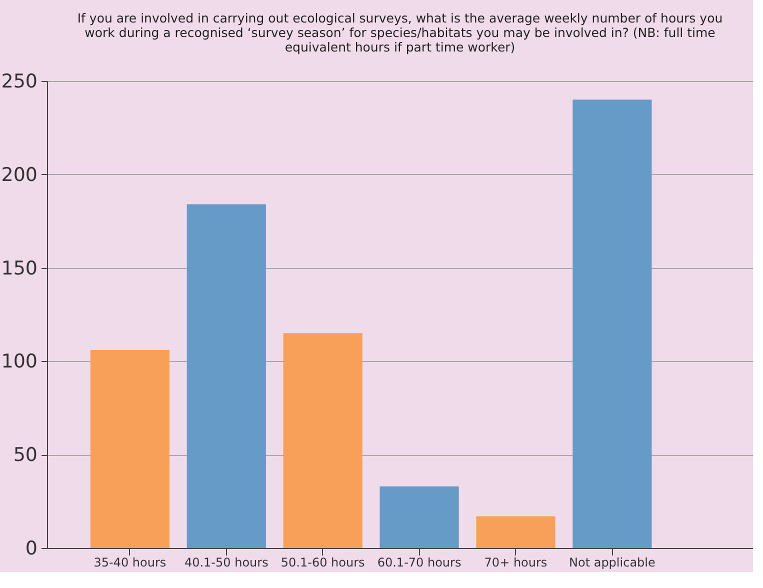 The image size is (763, 588). Describe the element at coordinates (19, 361) in the screenshot. I see `y-tick-label: 100` at that location.